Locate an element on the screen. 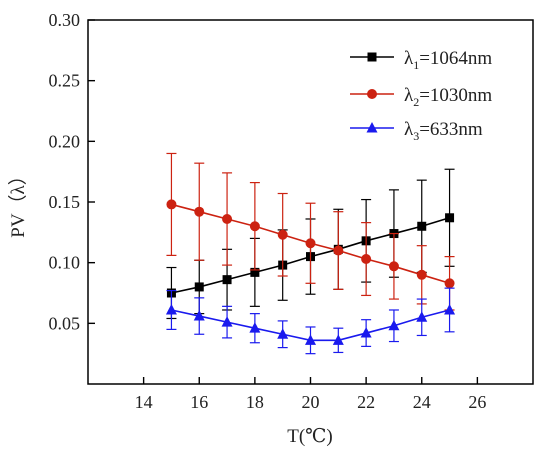 The image size is (550, 452). y-tick-label: 0.30 is located at coordinates (65, 20).